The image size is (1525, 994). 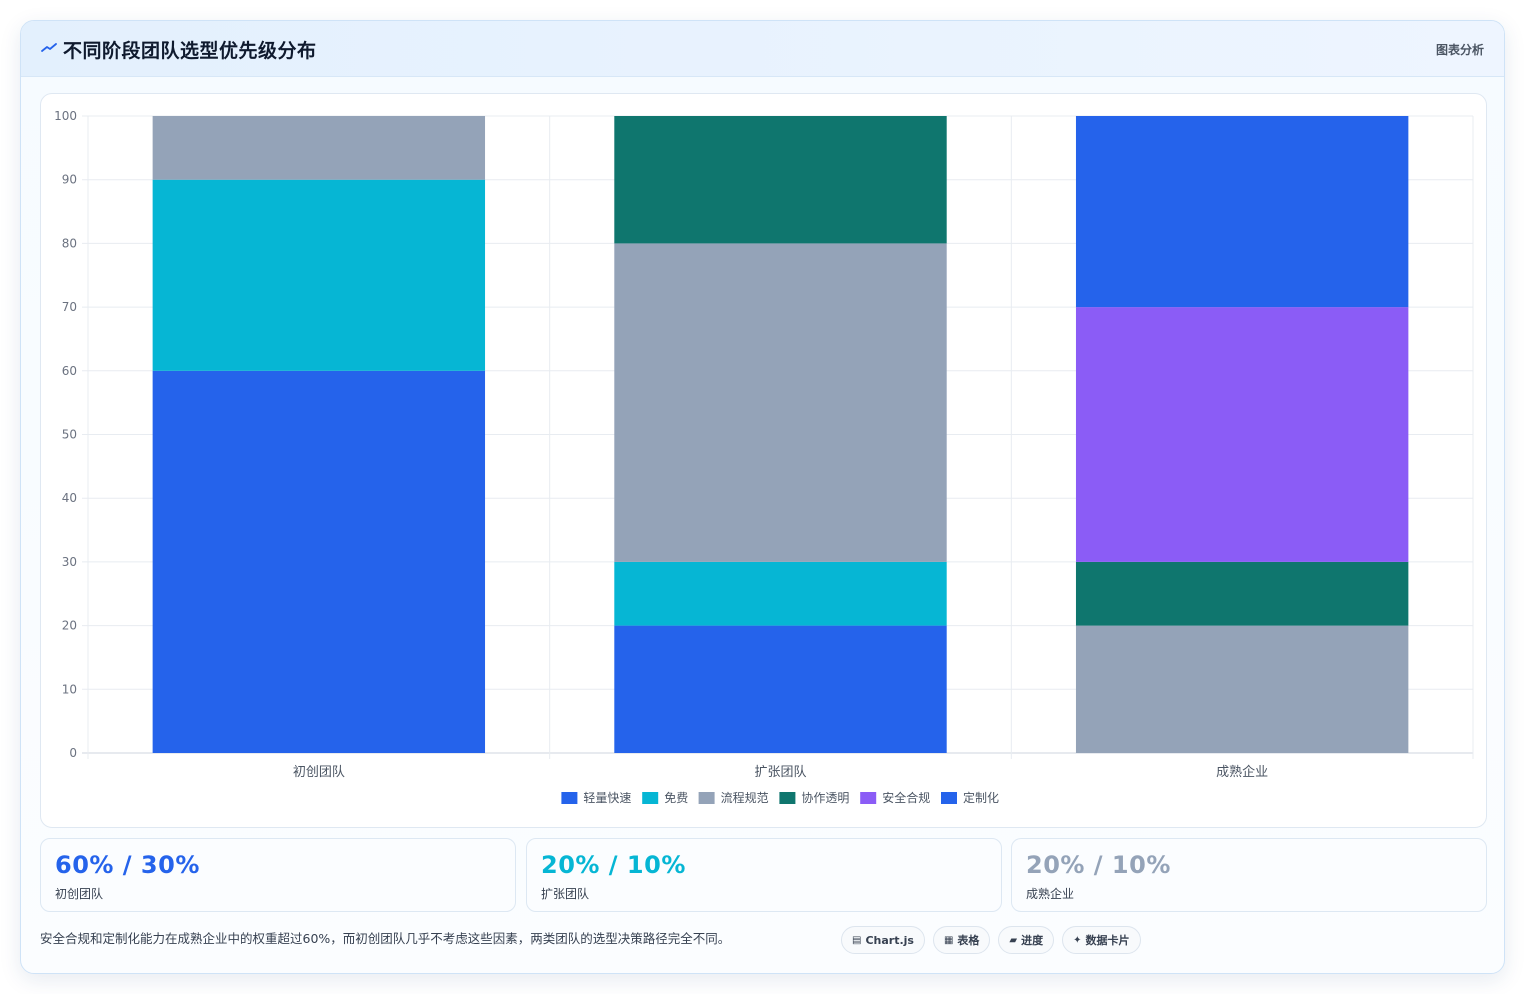 I want to click on pill-data-card: ✦ 数据卡片, so click(x=1101, y=940).